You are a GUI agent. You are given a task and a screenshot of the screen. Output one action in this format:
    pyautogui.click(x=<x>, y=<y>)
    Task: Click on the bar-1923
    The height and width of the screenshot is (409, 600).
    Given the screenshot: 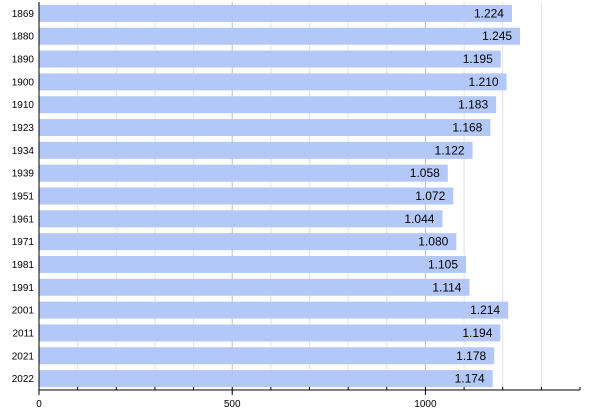 What is the action you would take?
    pyautogui.click(x=265, y=128)
    